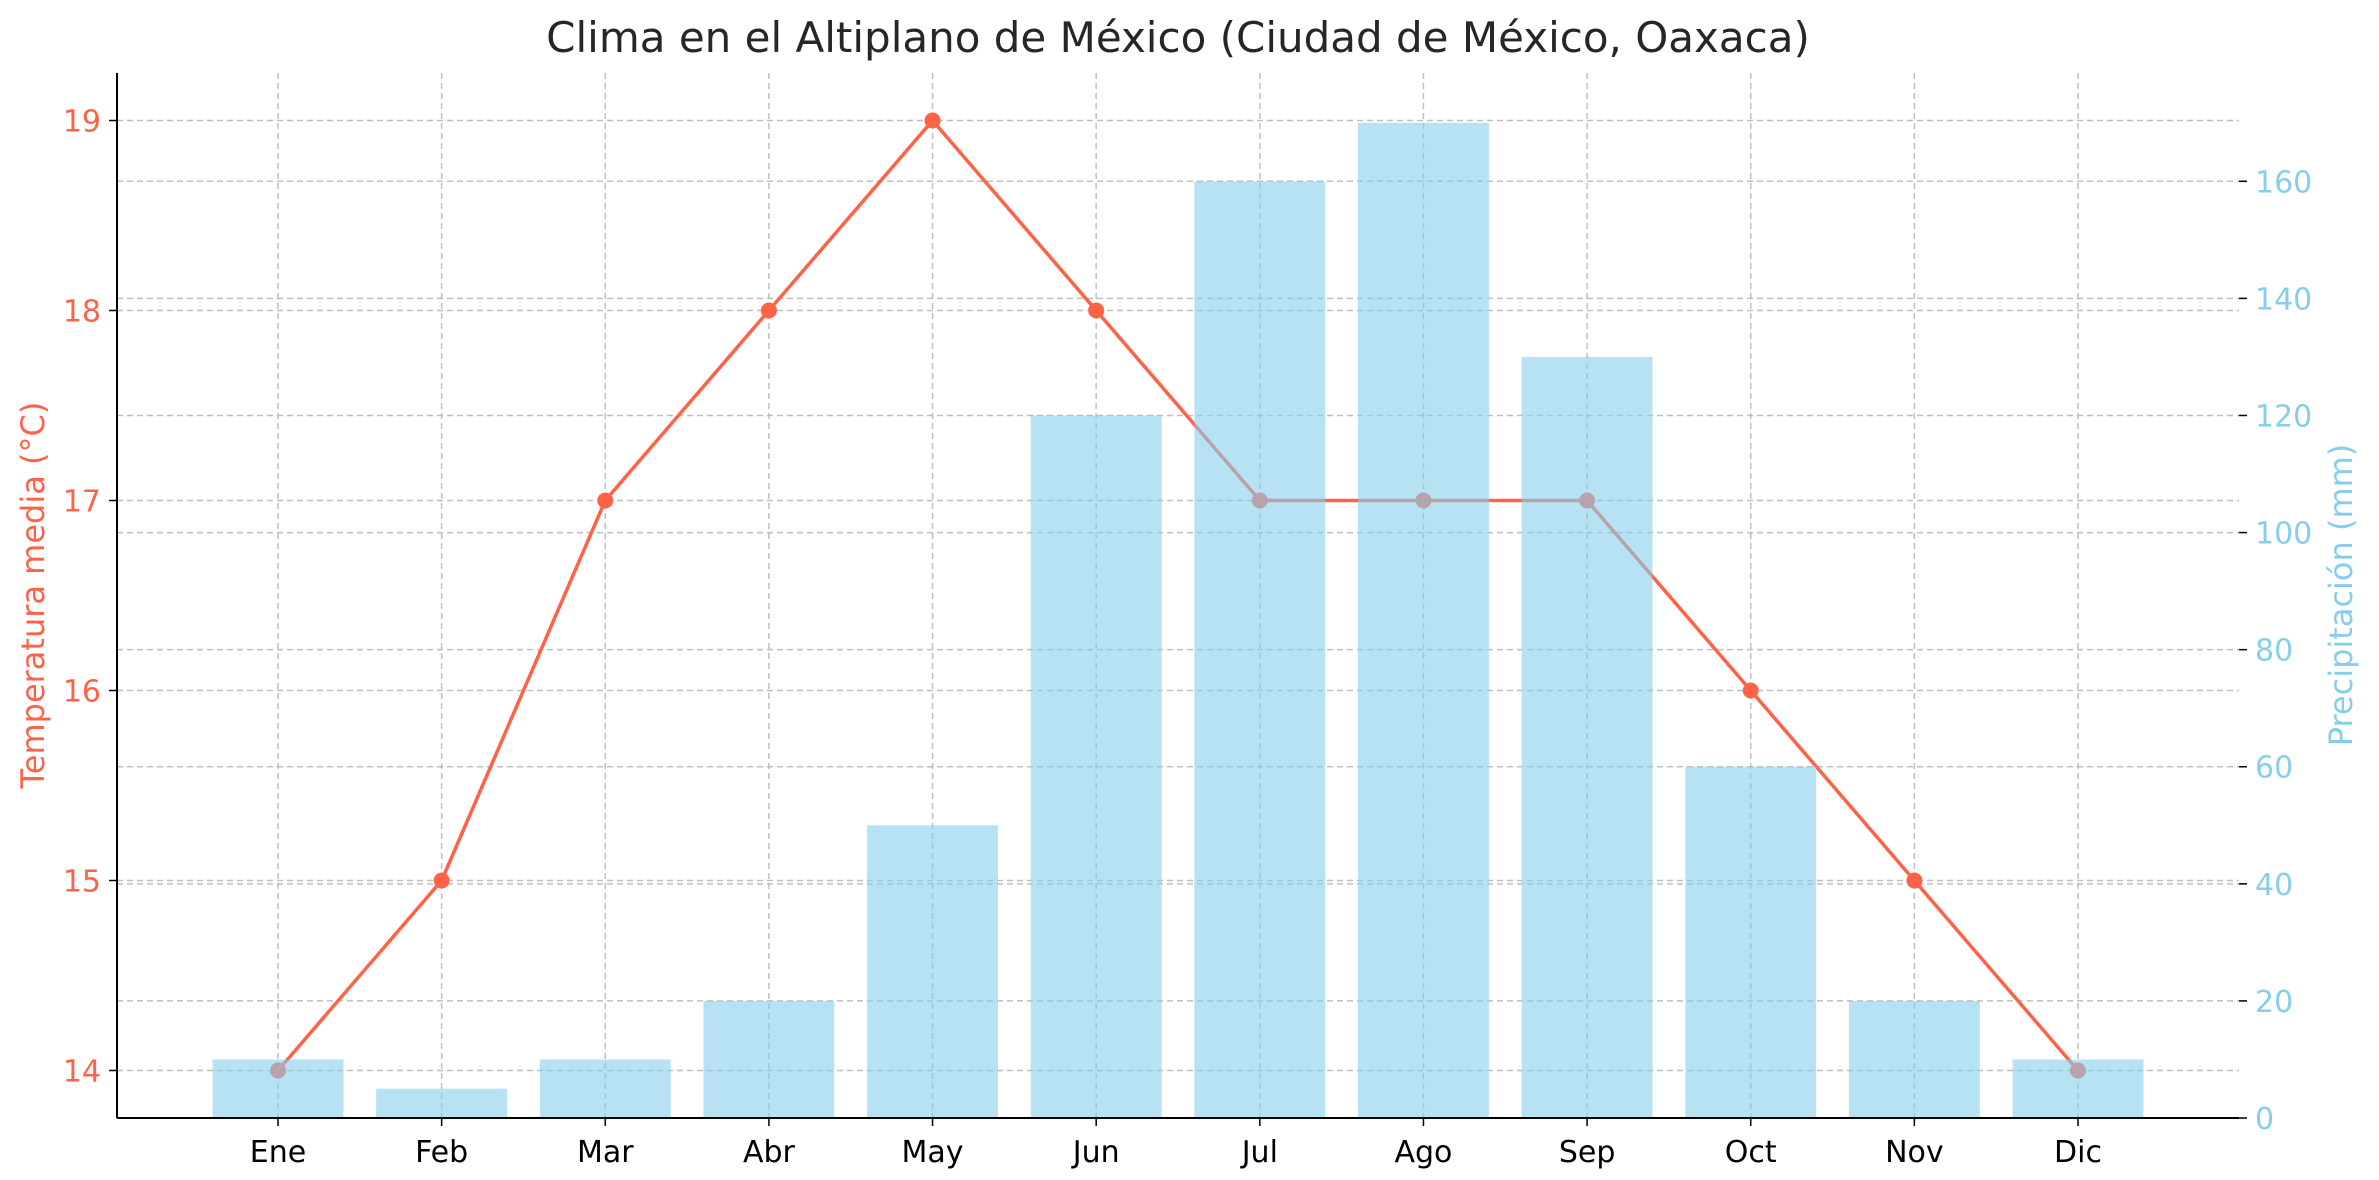  I want to click on y-tick-label-right: 20, so click(2274, 1002).